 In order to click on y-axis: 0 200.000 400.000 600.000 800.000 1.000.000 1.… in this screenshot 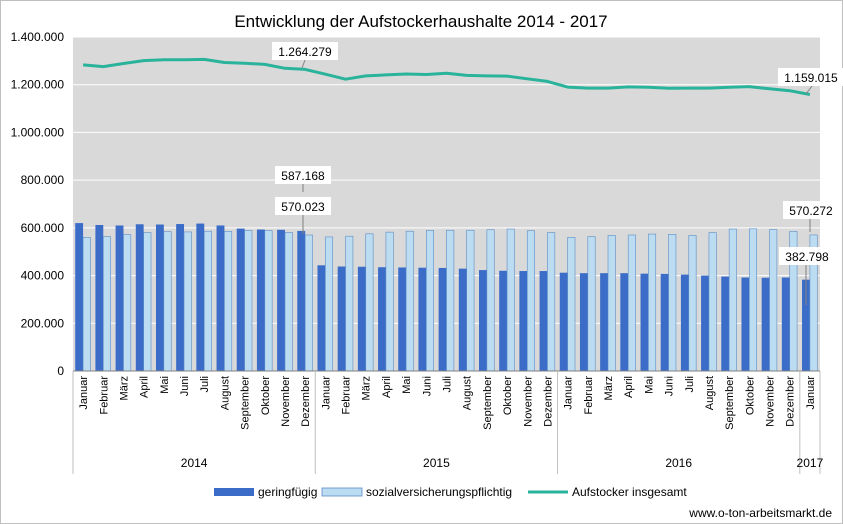, I will do `click(38, 204)`.